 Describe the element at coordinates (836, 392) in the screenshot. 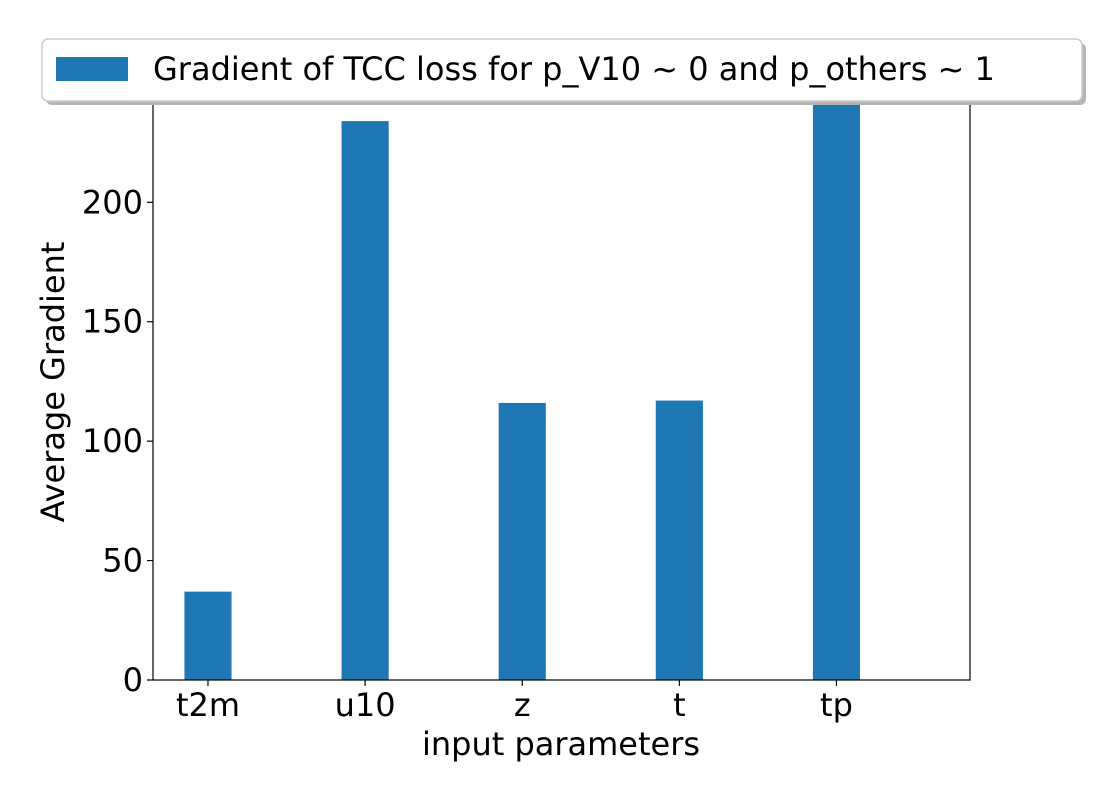

I see `bar-tp` at that location.